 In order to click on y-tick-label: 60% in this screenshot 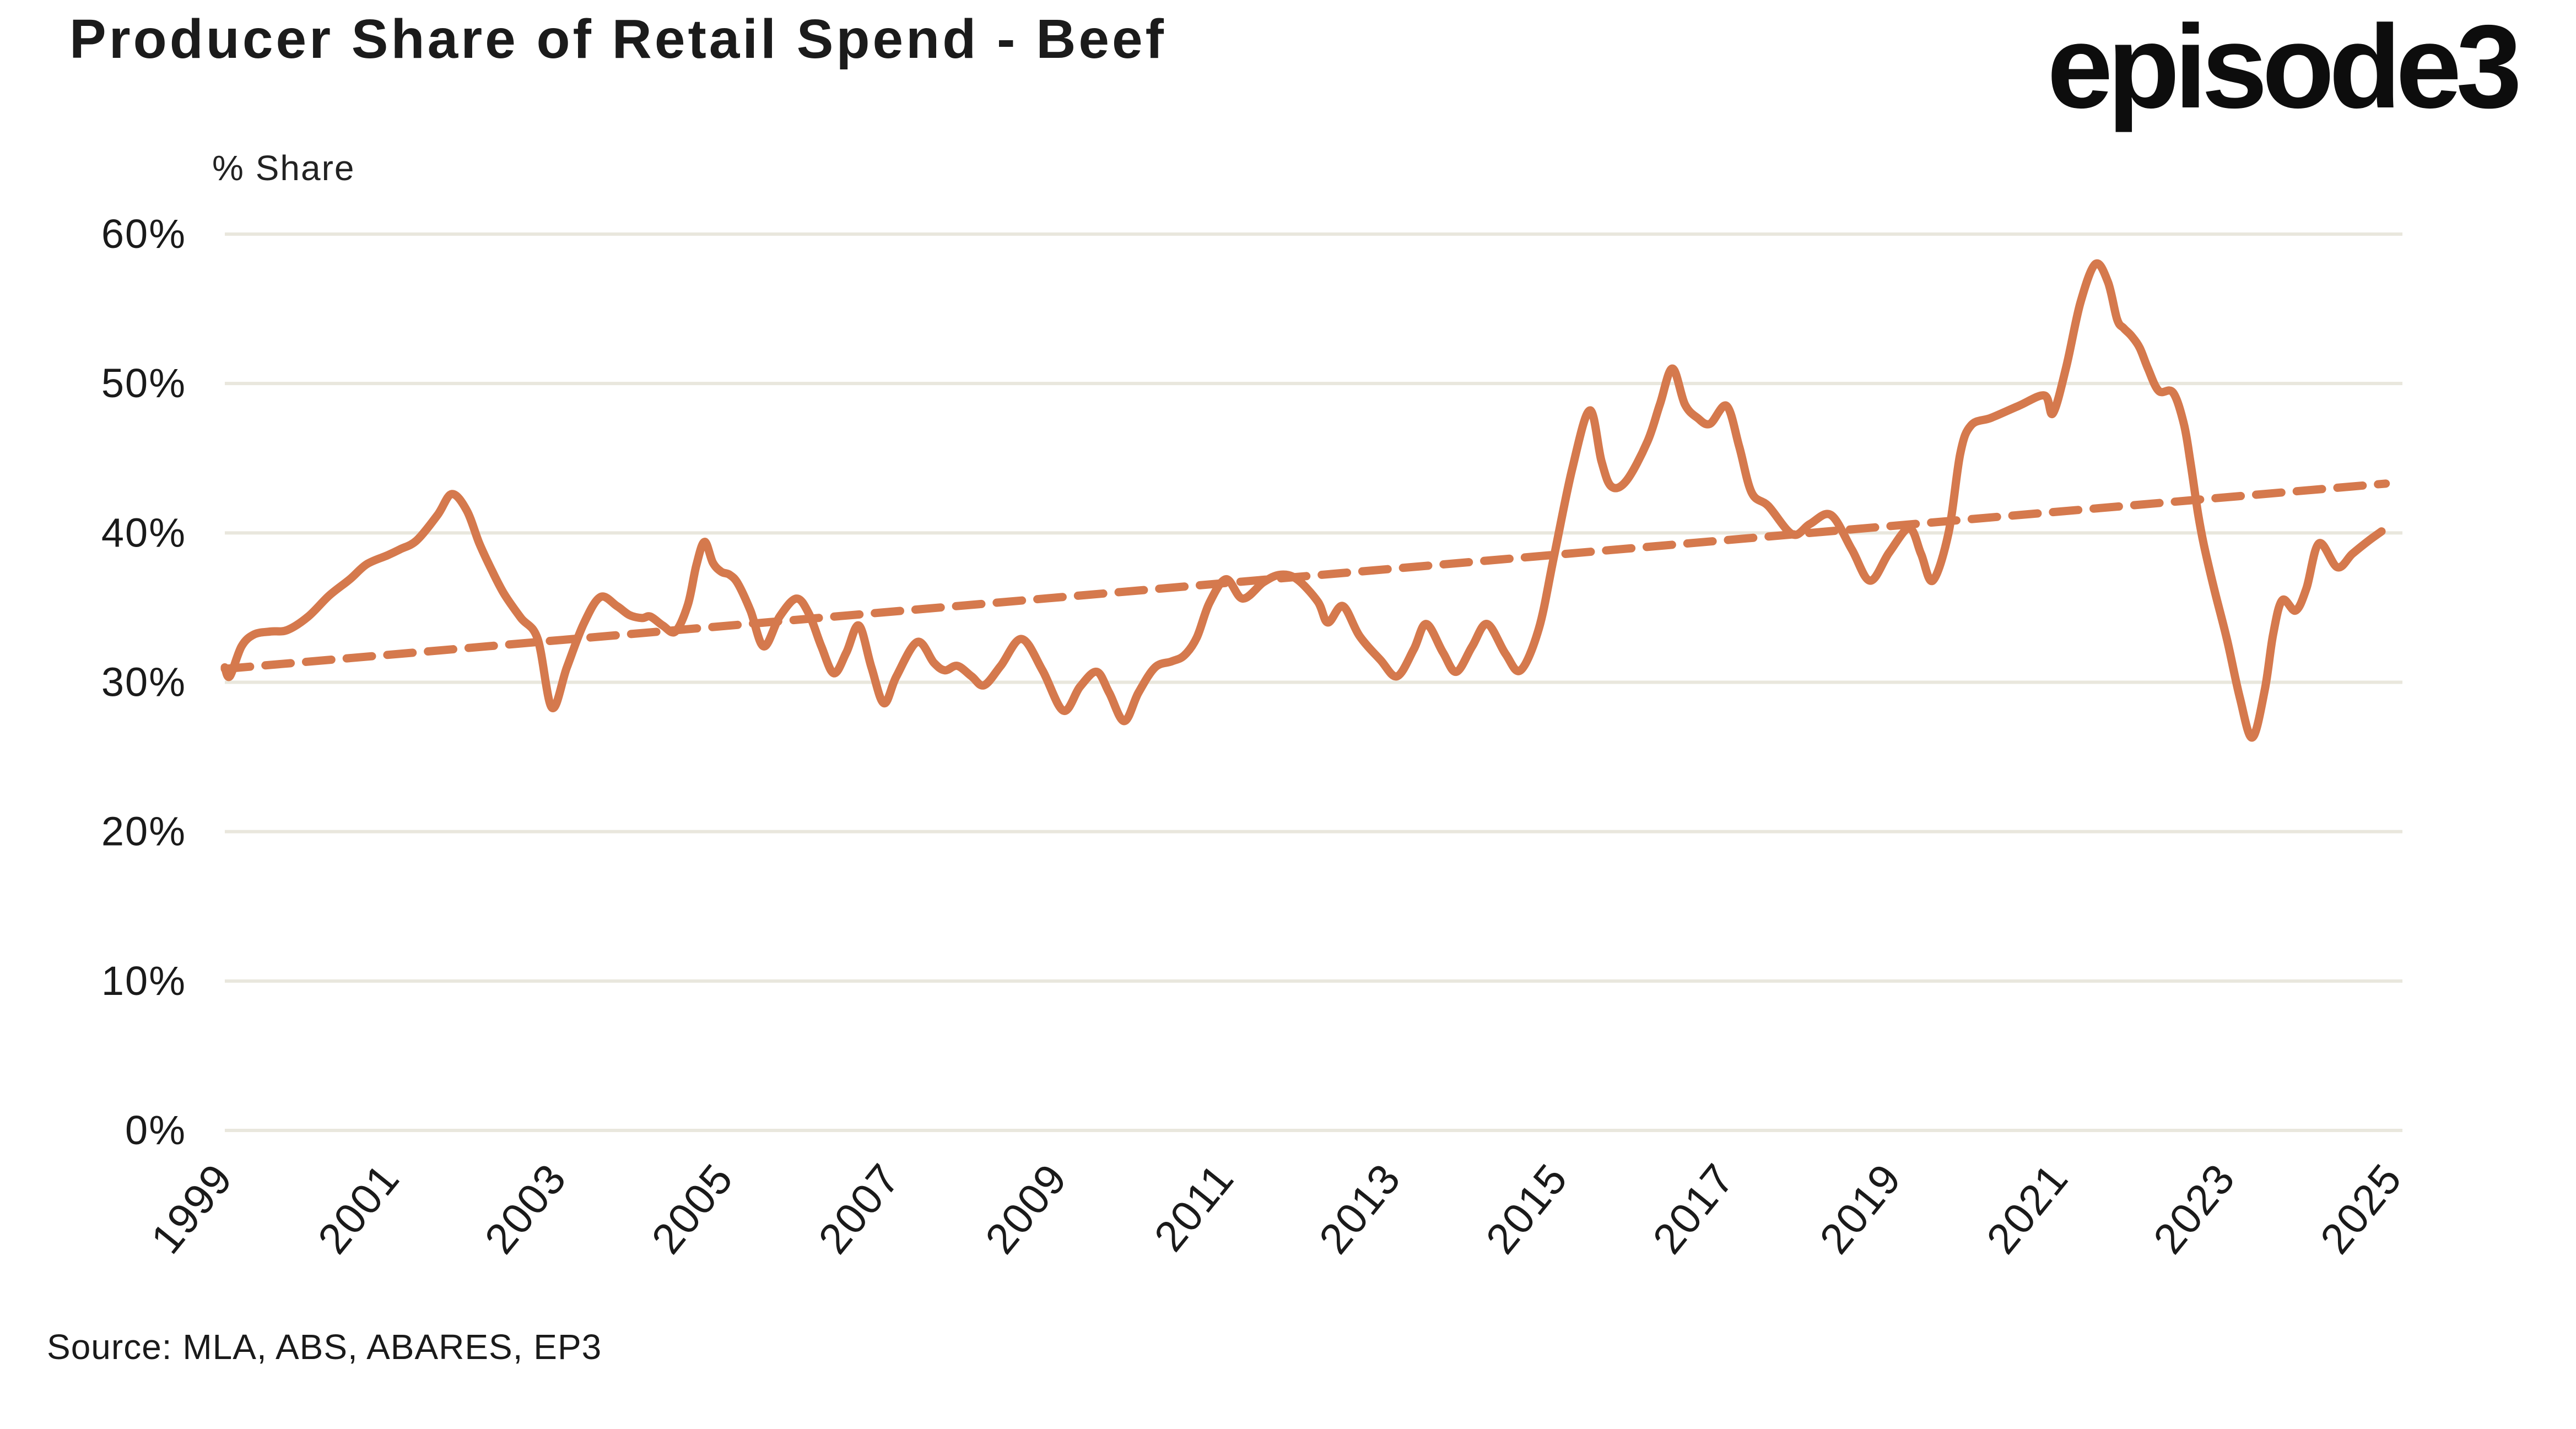, I will do `click(143, 234)`.